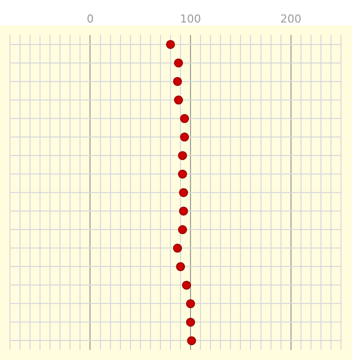 This screenshot has height=360, width=360. What do you see at coordinates (291, 19) in the screenshot?
I see `x-tick-label: 200` at bounding box center [291, 19].